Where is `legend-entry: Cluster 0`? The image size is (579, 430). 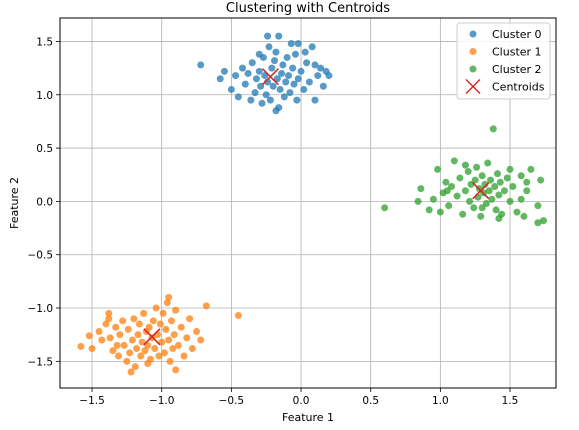 legend-entry: Cluster 0 is located at coordinates (505, 34).